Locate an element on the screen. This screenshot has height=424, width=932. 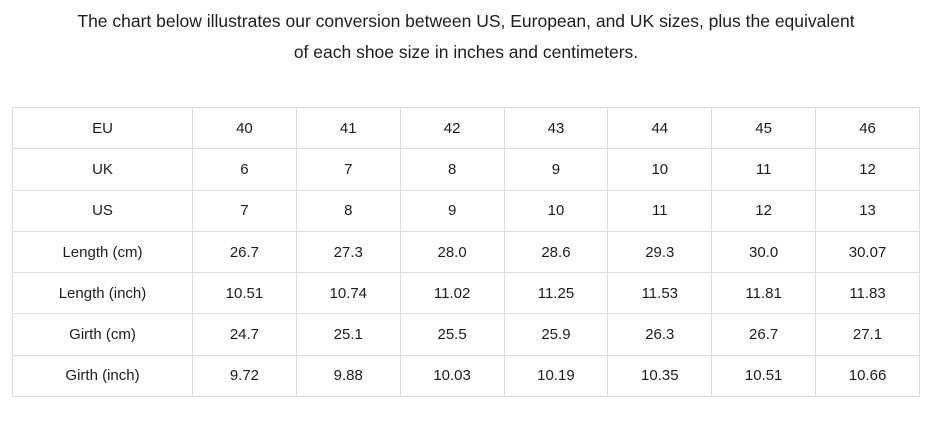
table-cell: 27.3 is located at coordinates (348, 252).